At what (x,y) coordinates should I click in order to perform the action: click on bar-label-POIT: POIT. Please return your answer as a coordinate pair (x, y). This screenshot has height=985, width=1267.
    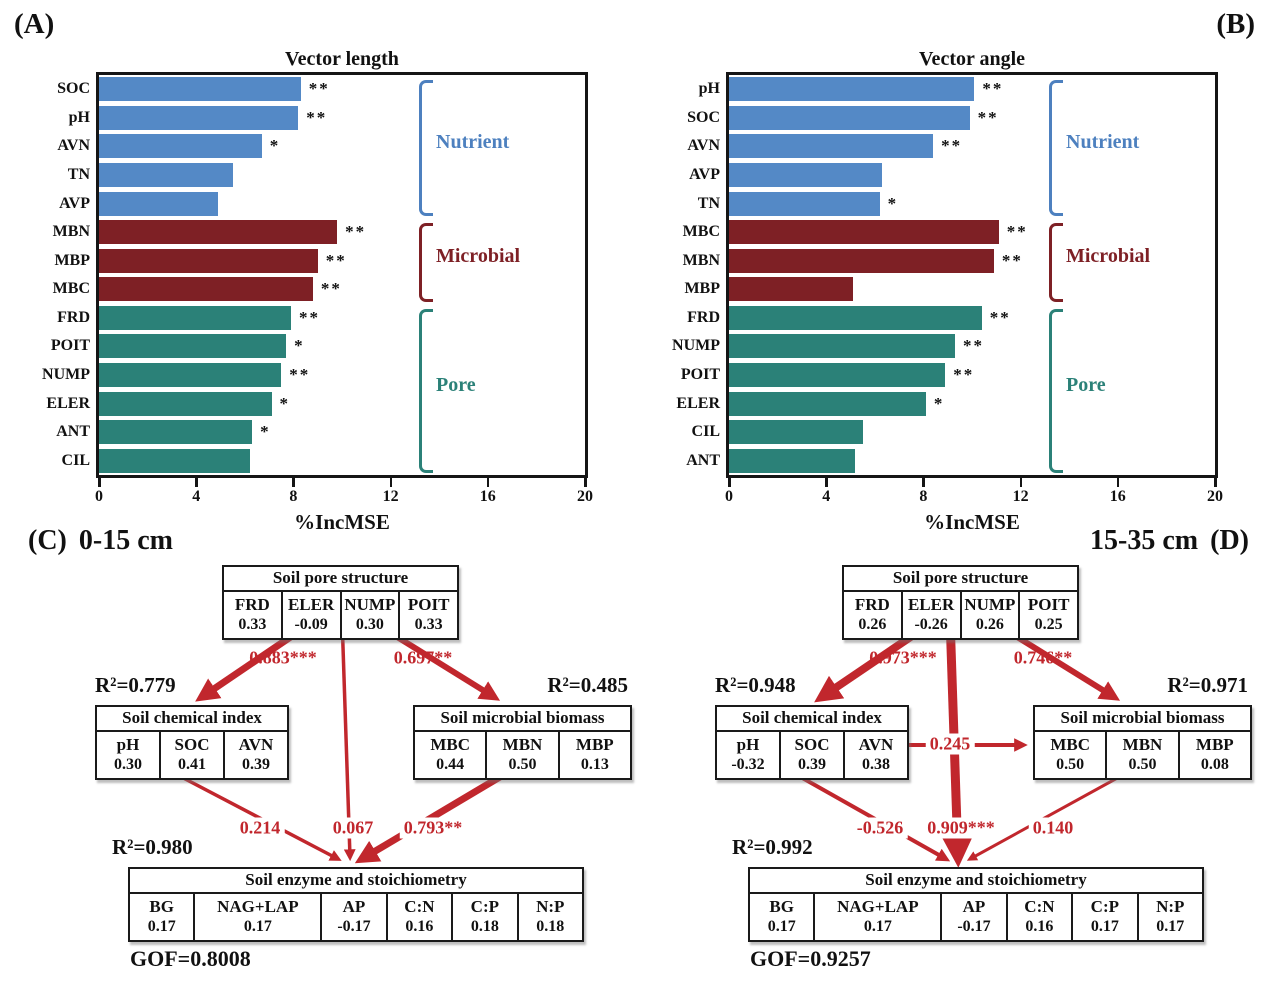
    Looking at the image, I should click on (700, 374).